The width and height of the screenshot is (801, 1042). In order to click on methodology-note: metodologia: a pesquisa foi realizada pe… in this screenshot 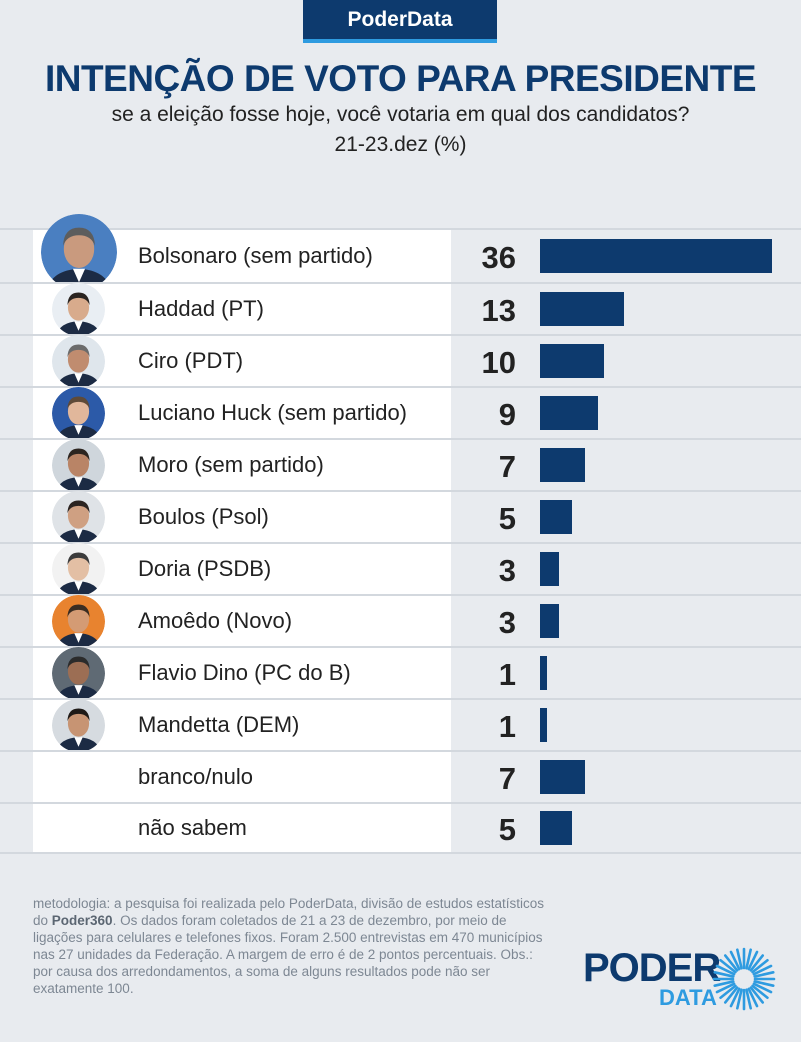, I will do `click(289, 946)`.